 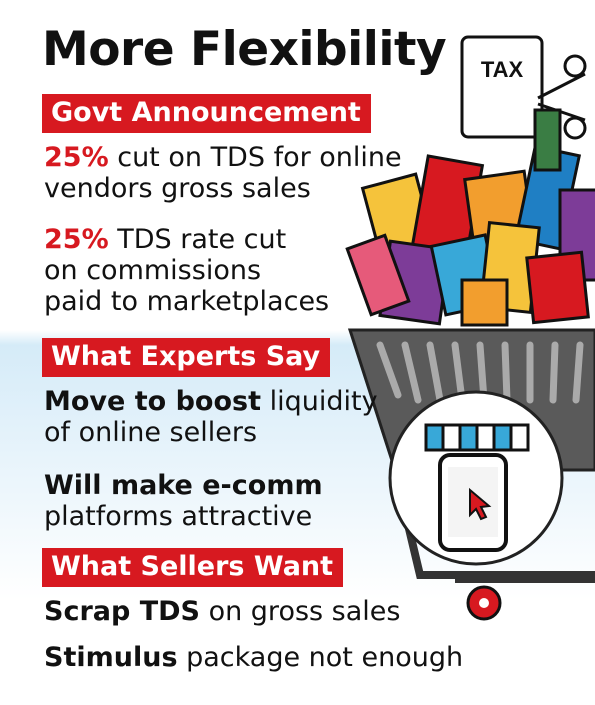 I want to click on section-heading-govt: Govt Announcement, so click(x=206, y=113).